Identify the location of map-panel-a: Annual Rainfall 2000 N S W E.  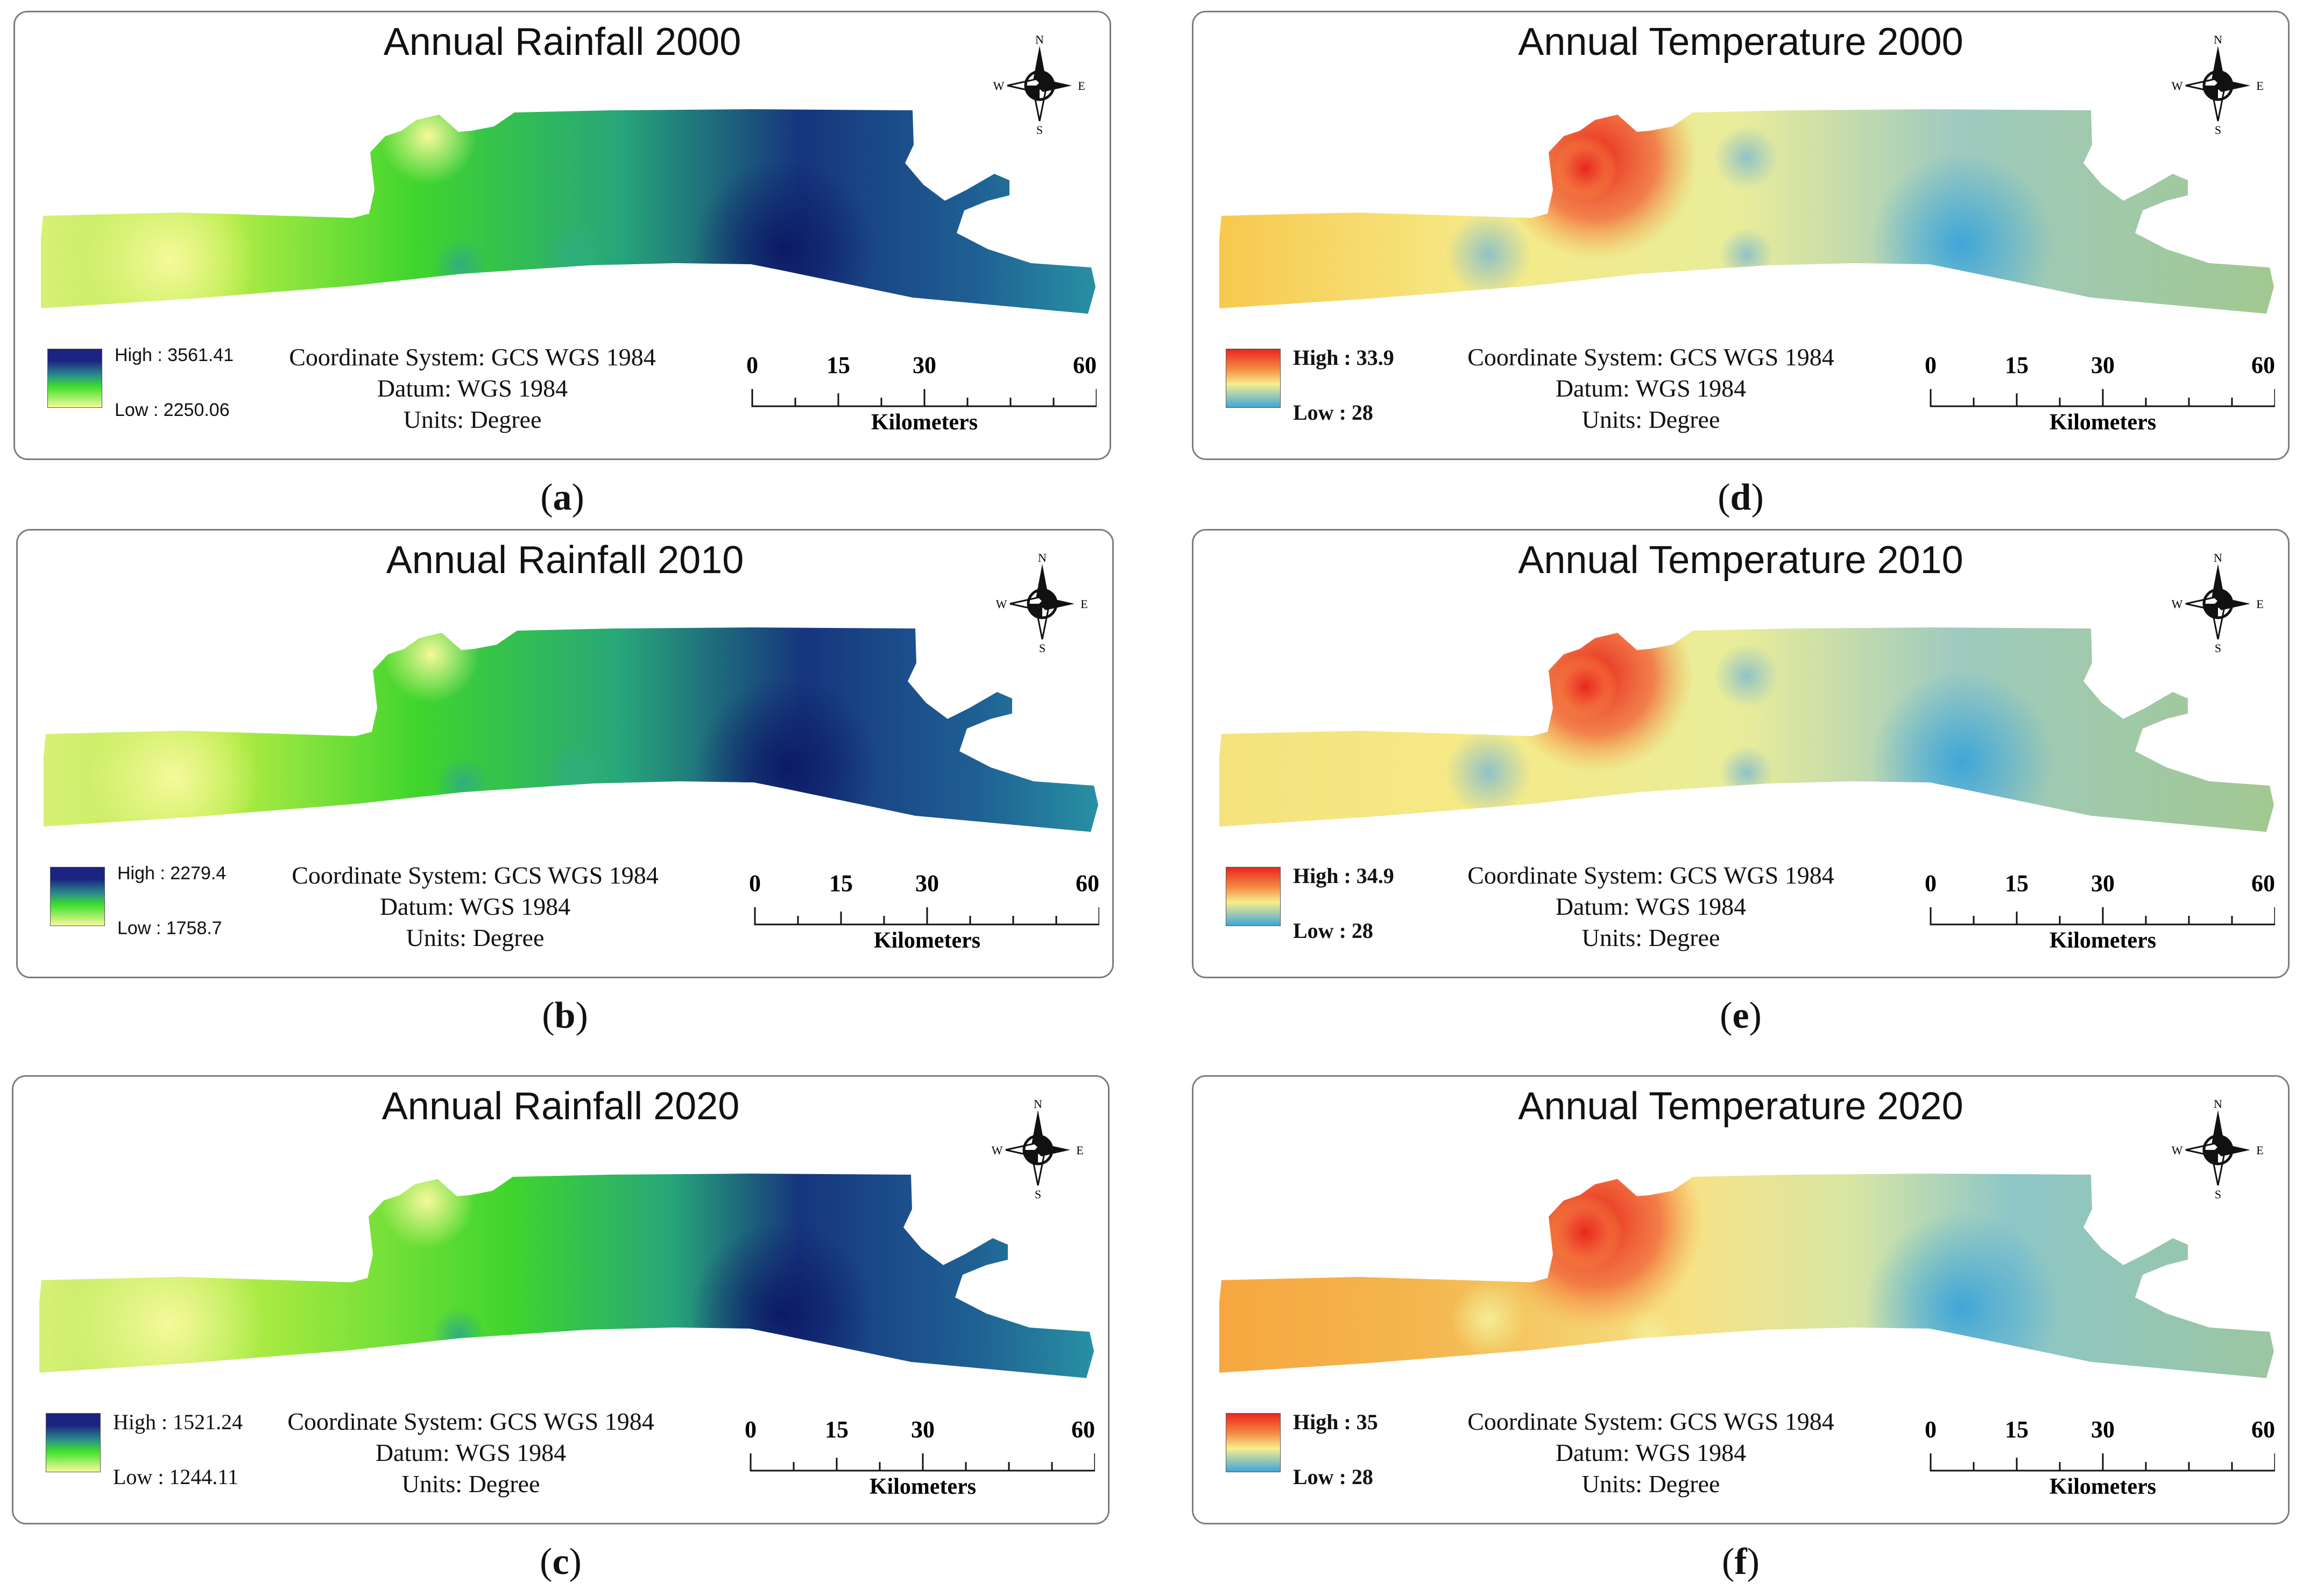
(562, 235).